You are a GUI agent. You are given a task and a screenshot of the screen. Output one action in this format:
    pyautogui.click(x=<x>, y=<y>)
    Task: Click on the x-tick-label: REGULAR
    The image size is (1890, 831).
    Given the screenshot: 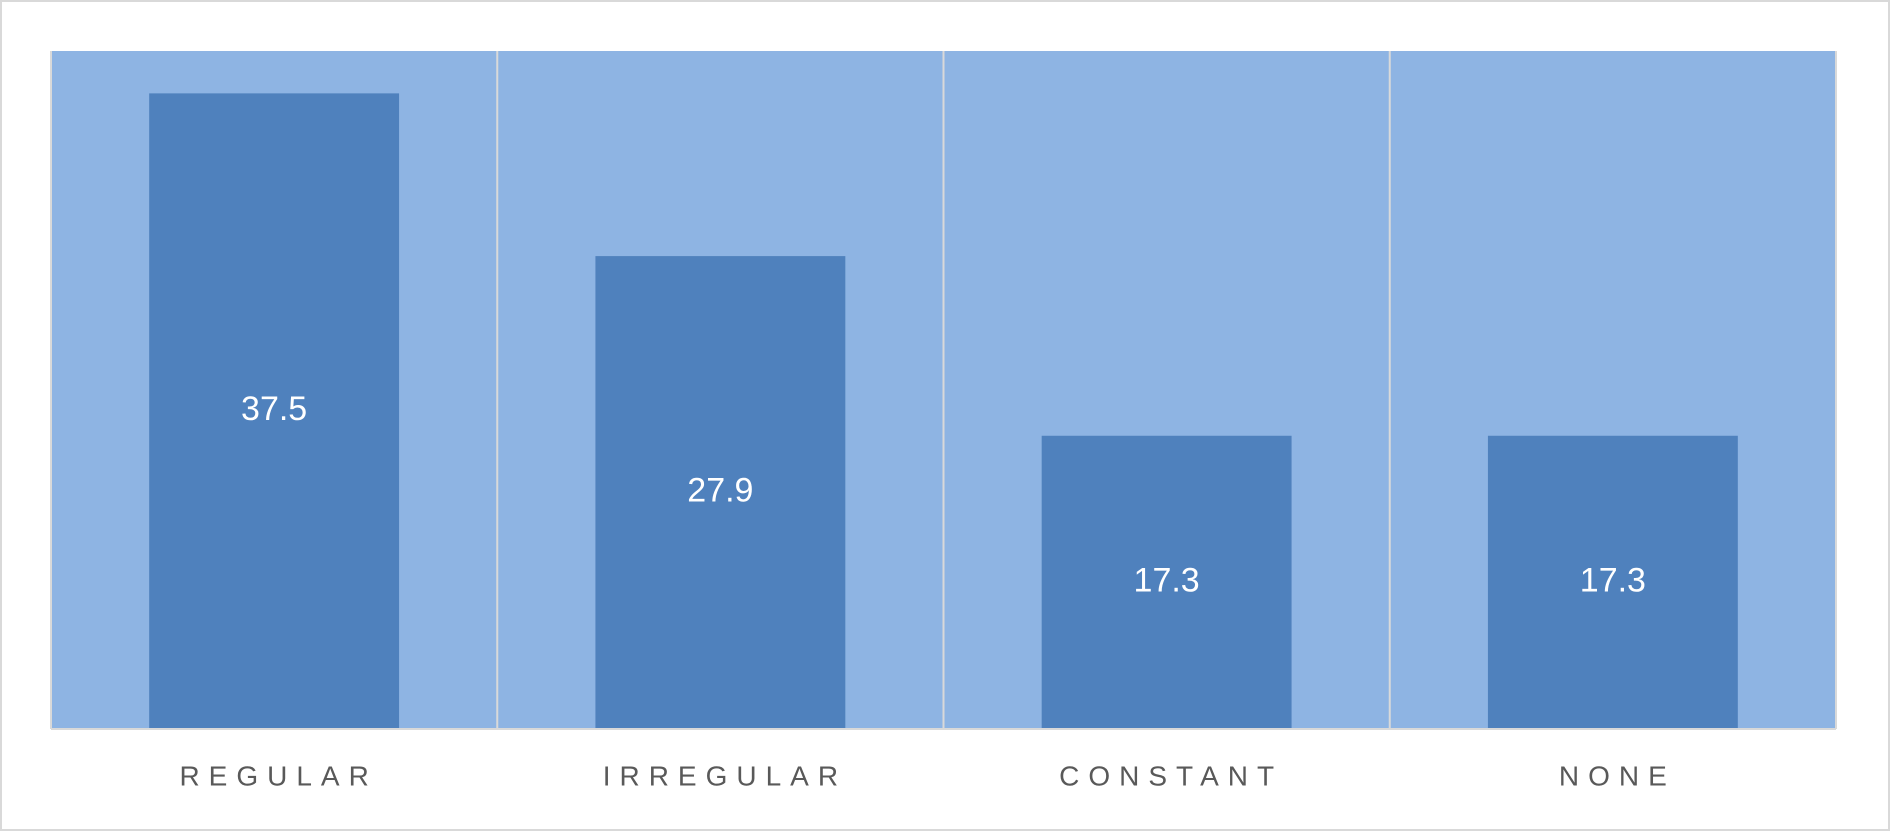 What is the action you would take?
    pyautogui.click(x=278, y=775)
    